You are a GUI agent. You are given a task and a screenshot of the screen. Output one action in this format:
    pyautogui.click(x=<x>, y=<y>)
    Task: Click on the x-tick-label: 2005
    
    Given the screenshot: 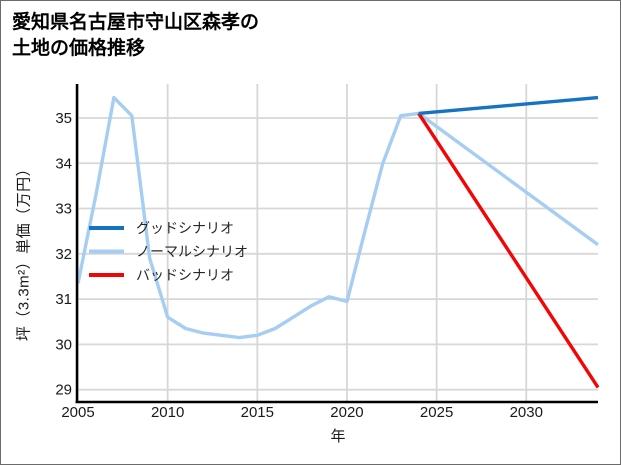 What is the action you would take?
    pyautogui.click(x=77, y=412)
    